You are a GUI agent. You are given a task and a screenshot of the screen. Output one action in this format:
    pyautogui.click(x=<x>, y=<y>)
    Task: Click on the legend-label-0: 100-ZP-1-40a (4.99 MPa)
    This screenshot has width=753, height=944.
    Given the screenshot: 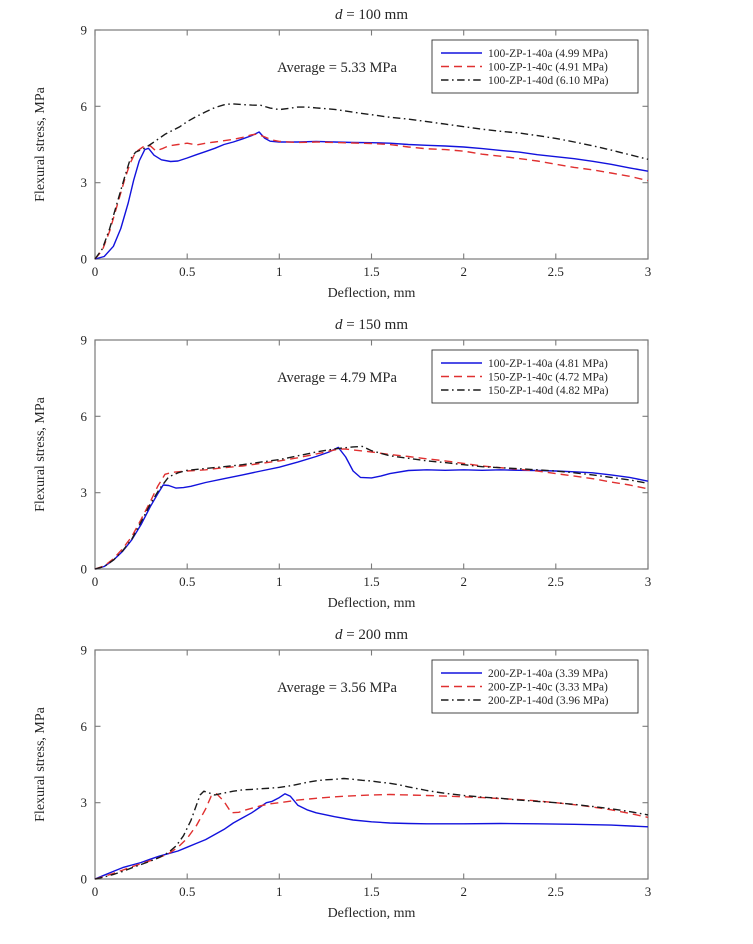 What is the action you would take?
    pyautogui.click(x=548, y=54)
    